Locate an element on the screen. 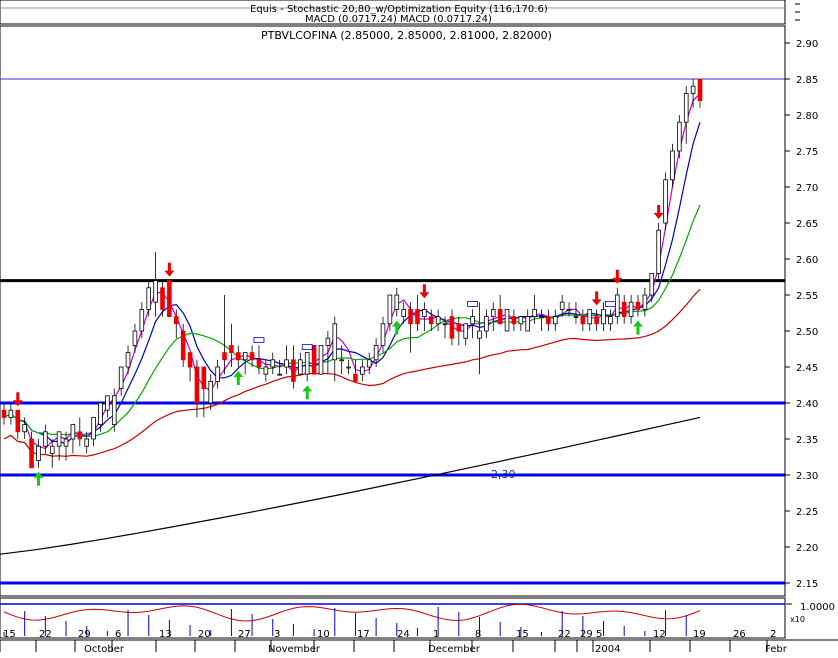 This screenshot has width=838, height=658. x-tick-label: 8 is located at coordinates (478, 634).